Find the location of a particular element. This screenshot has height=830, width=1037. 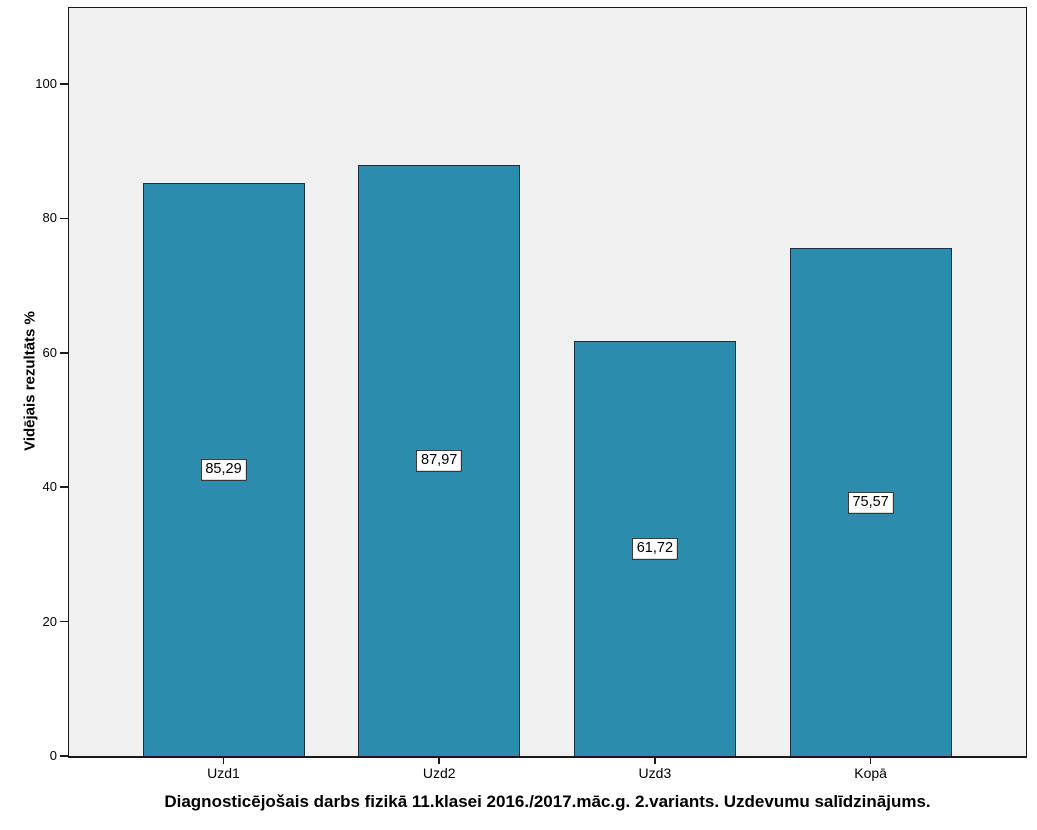

bar-Uzd1: 85,29 is located at coordinates (223, 469).